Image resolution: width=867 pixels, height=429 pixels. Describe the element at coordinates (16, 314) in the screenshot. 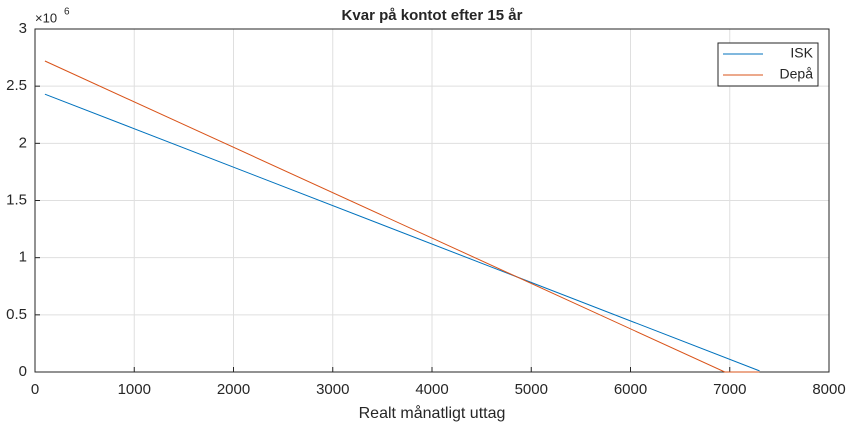

I see `y-tick-label: 0.5` at that location.